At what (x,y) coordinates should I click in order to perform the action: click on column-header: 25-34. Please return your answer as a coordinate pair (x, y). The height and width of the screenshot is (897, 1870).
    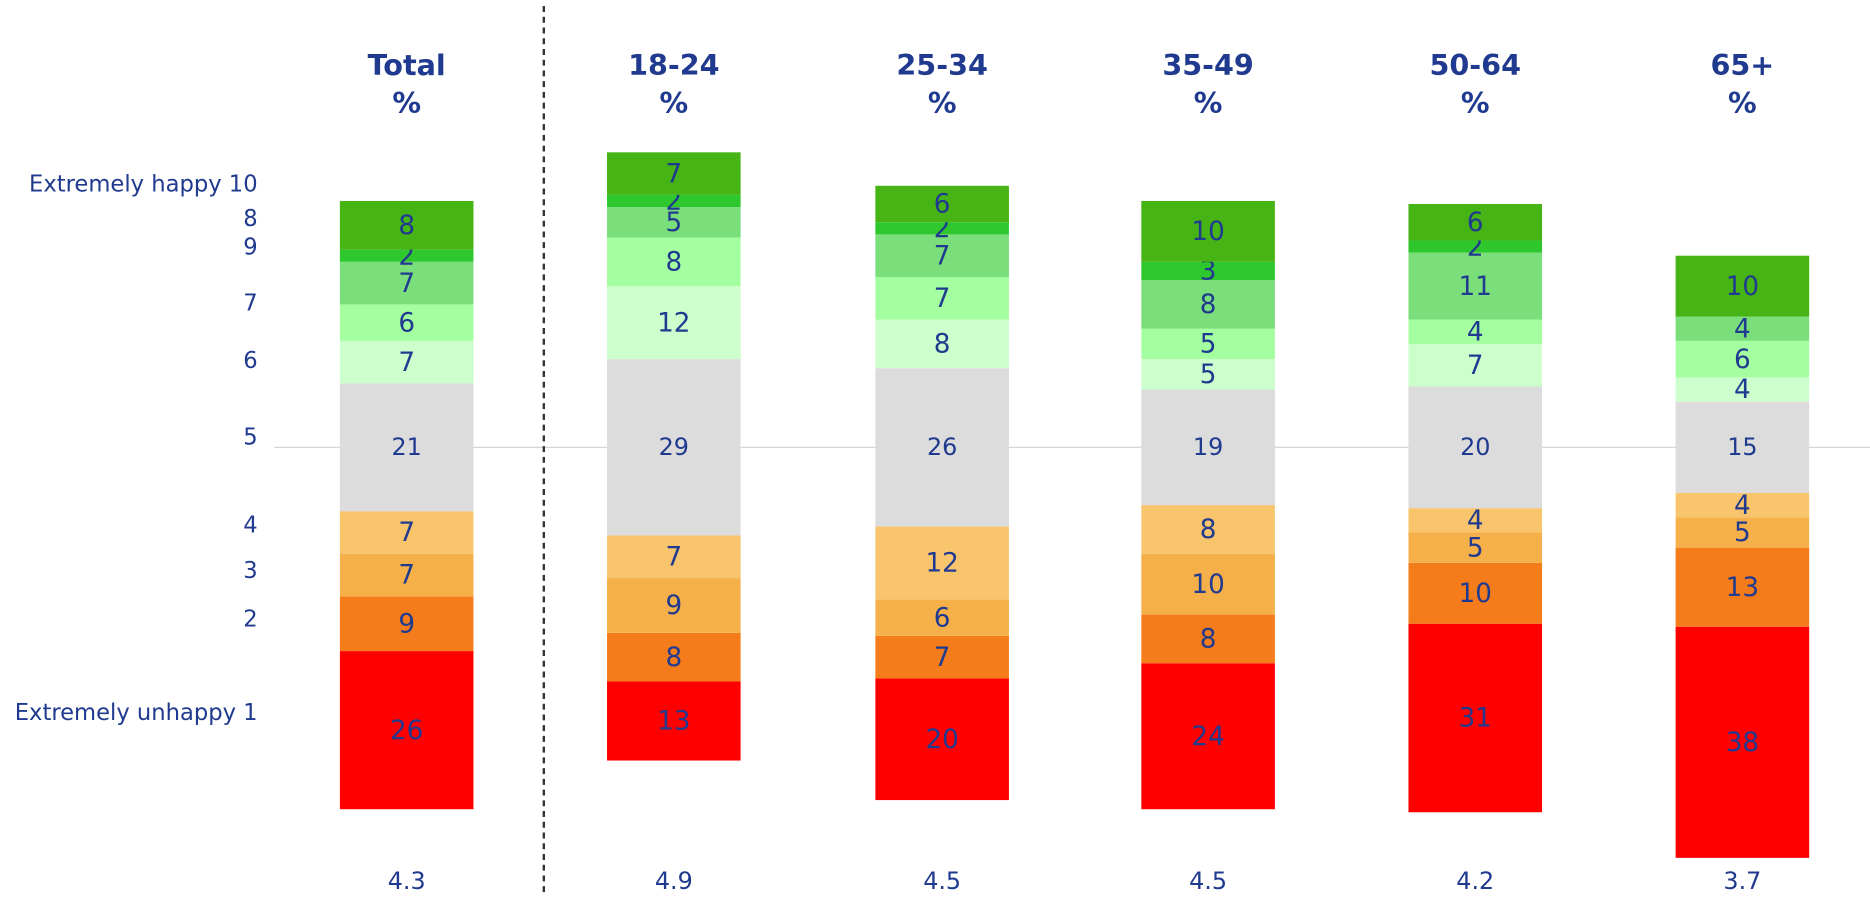
    Looking at the image, I should click on (942, 65).